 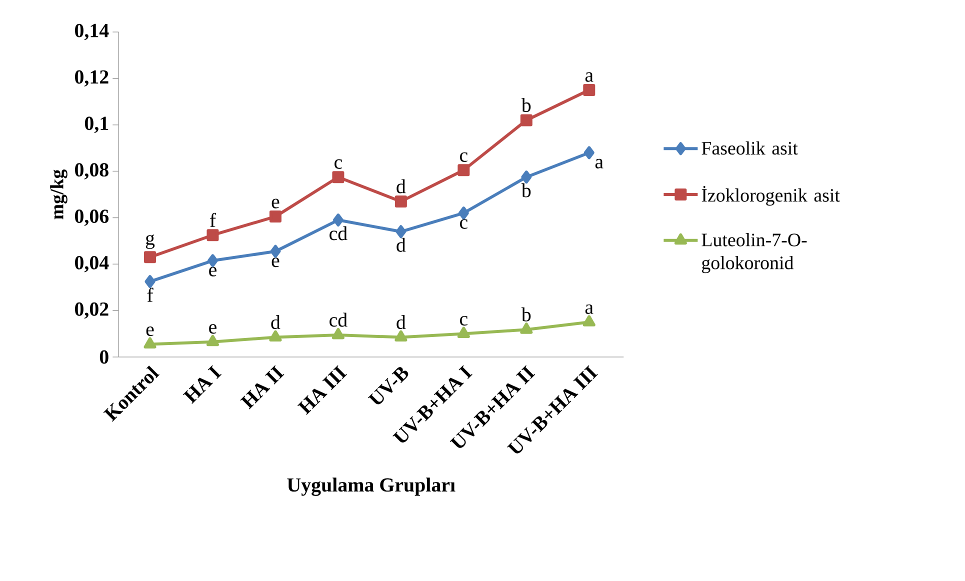 What do you see at coordinates (150, 241) in the screenshot?
I see `annotation: g` at bounding box center [150, 241].